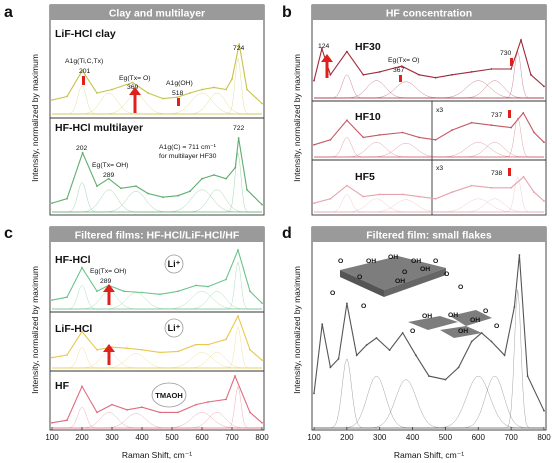  I want to click on panel-d-xlabel: Raman Shift, cm⁻¹, so click(429, 455).